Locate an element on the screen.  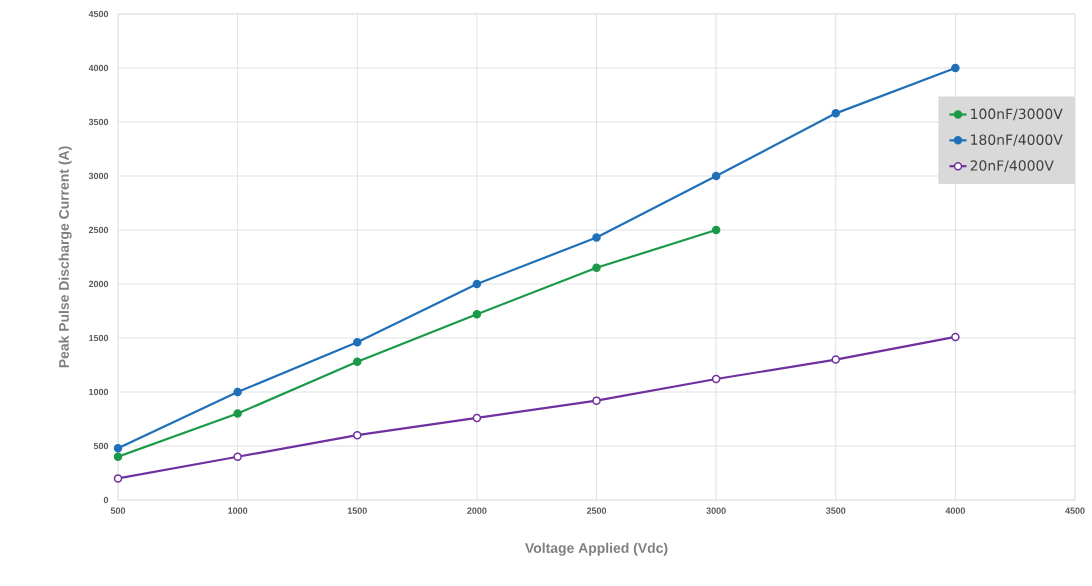
y-tick-label: 2500 is located at coordinates (98, 230).